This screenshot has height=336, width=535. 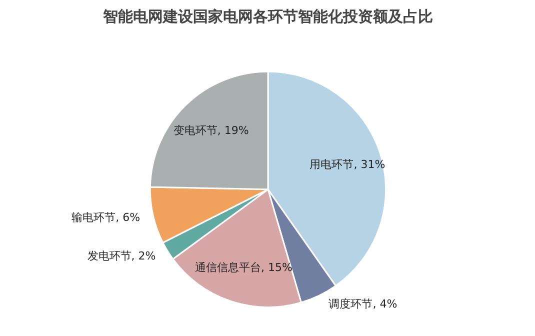 What do you see at coordinates (332, 165) in the screenshot?
I see `slice-label: 用电环节` at bounding box center [332, 165].